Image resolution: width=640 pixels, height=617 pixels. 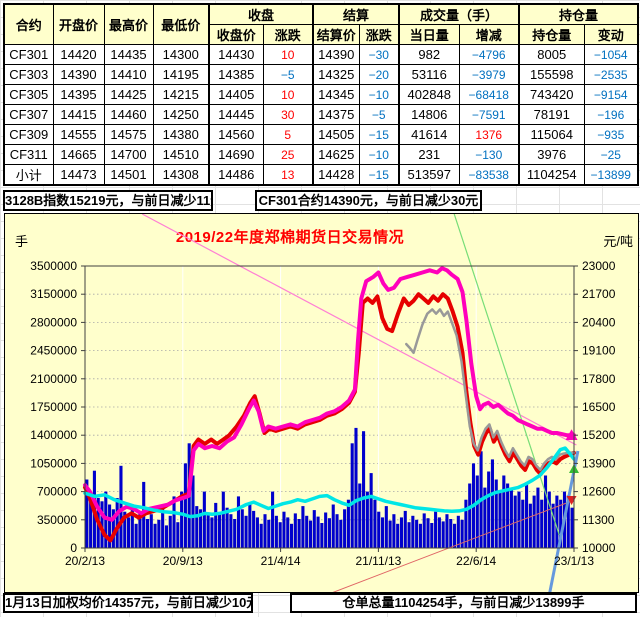 I want to click on cell-close: 14445, so click(x=236, y=114).